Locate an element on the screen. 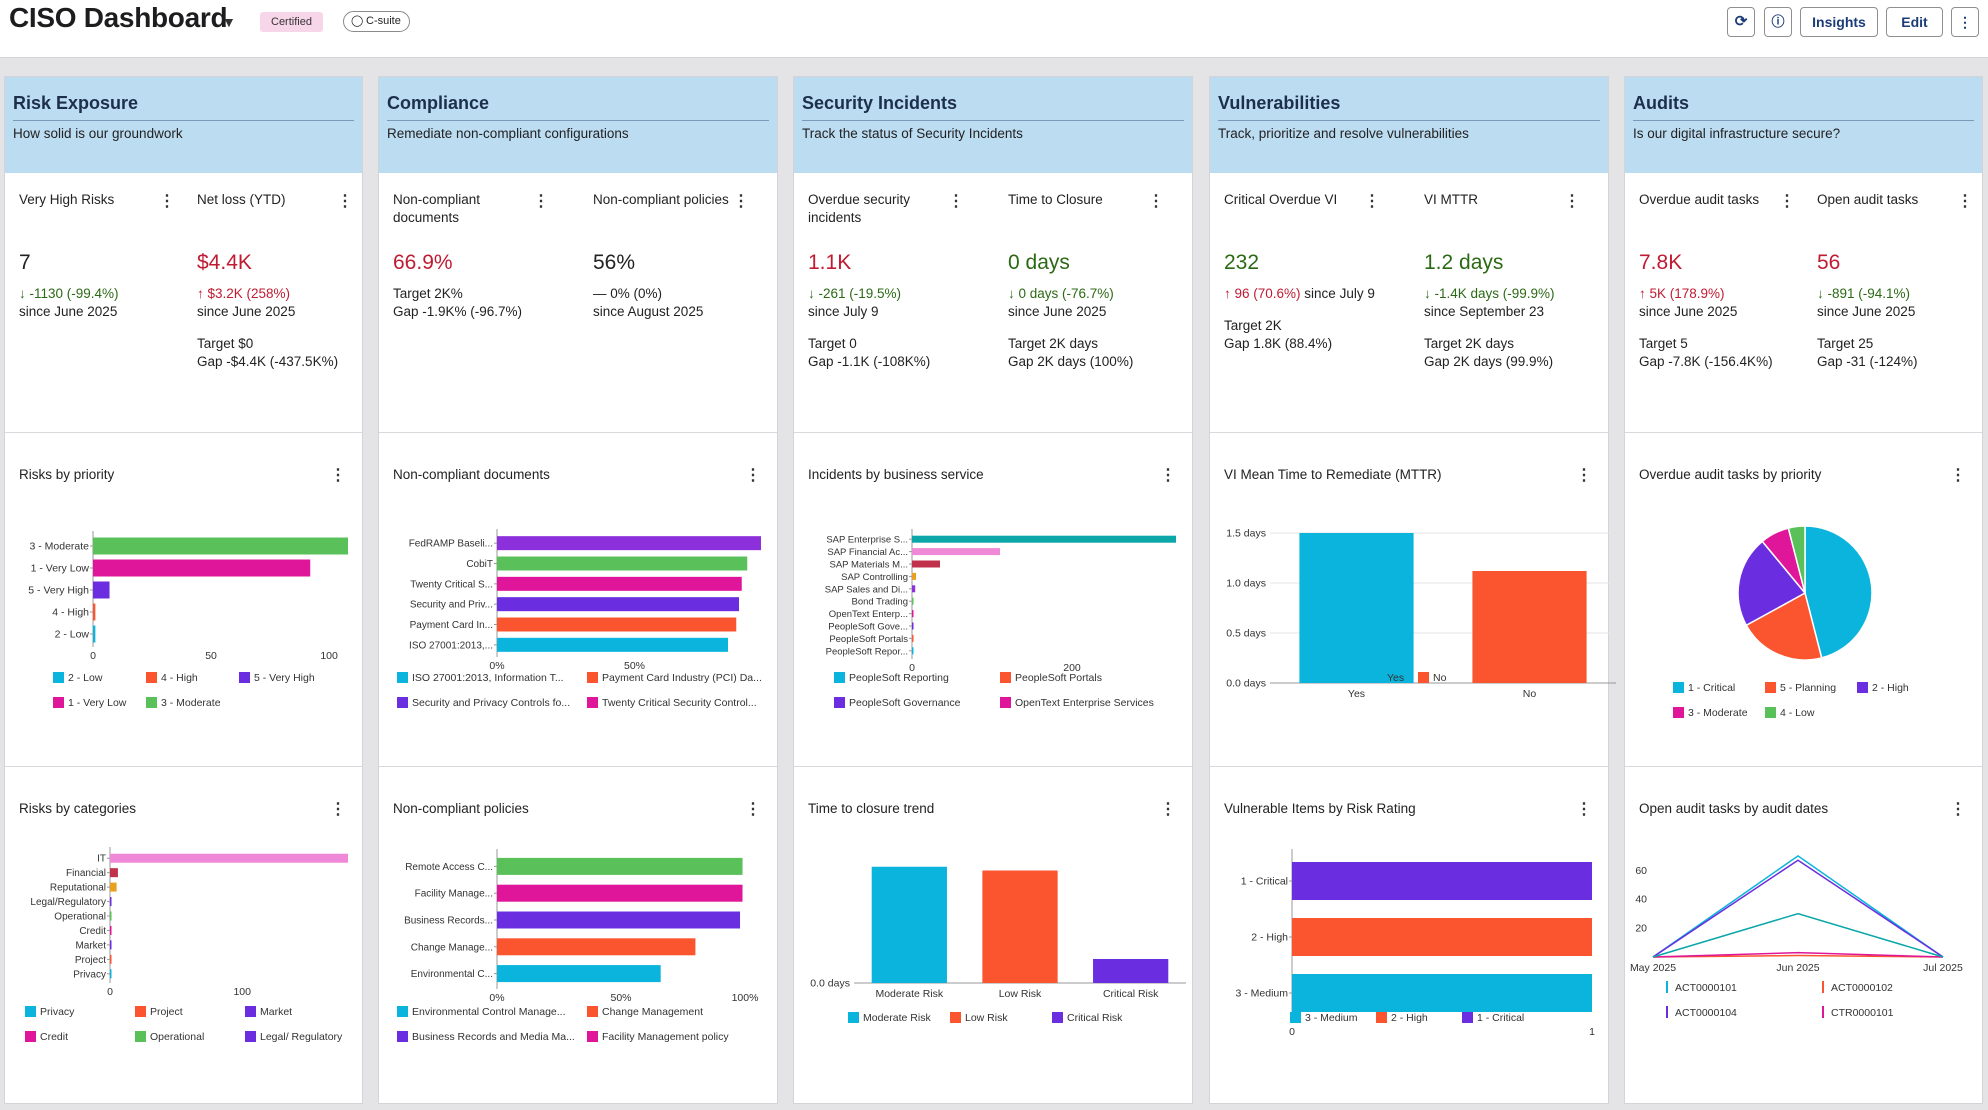  legend-item: ACT0000104 is located at coordinates (1706, 1013).